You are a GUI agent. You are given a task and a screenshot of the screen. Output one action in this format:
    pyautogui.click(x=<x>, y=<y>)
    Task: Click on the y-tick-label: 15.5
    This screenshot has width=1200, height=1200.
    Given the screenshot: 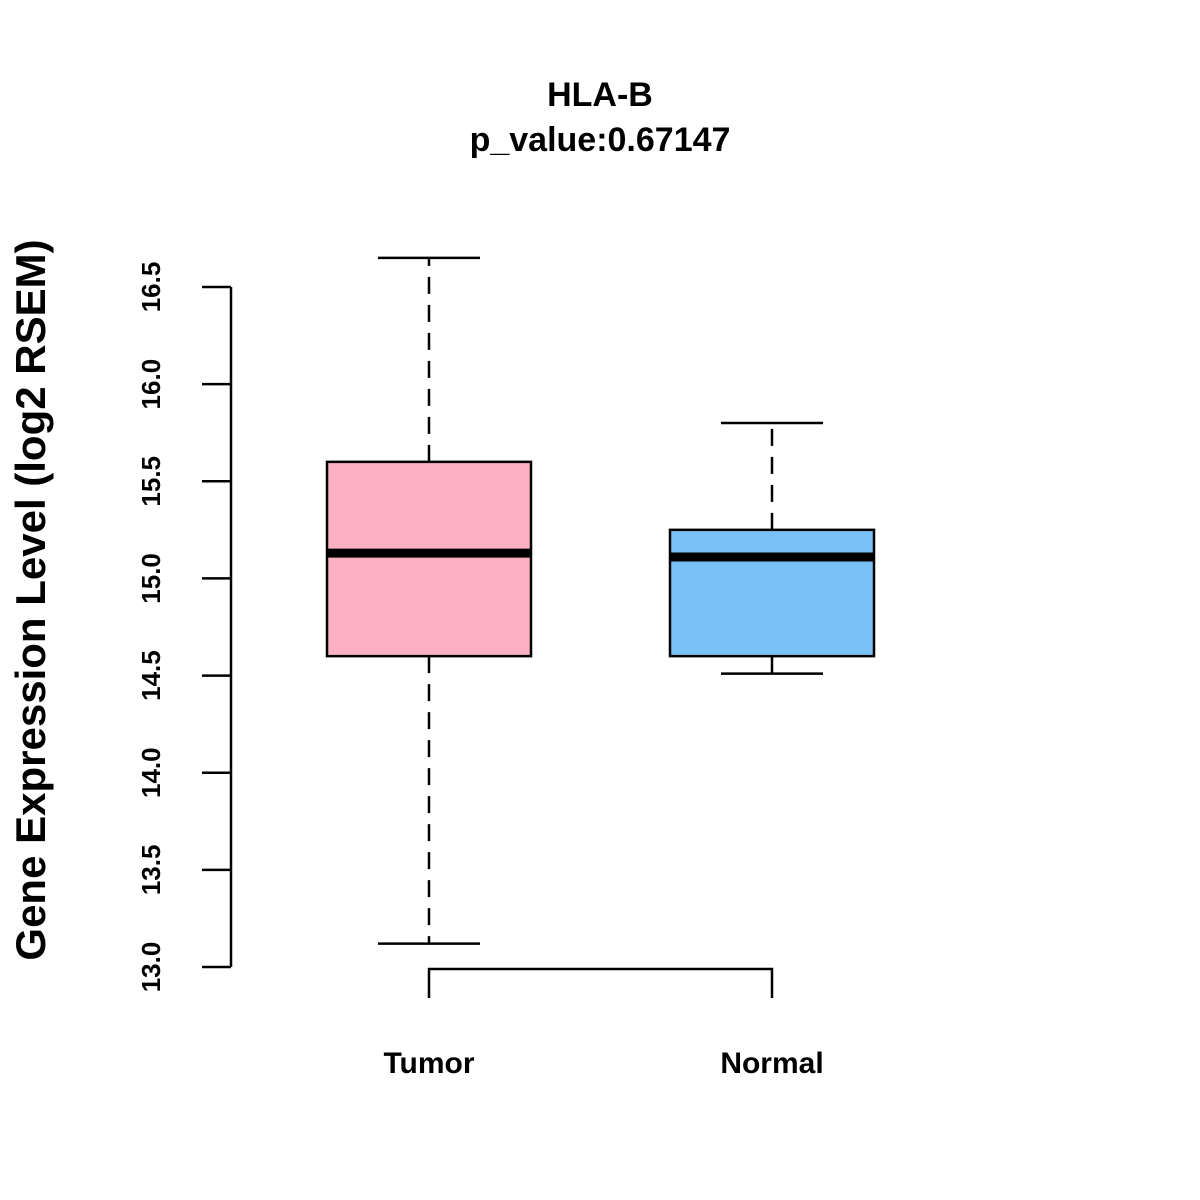 What is the action you would take?
    pyautogui.click(x=151, y=481)
    